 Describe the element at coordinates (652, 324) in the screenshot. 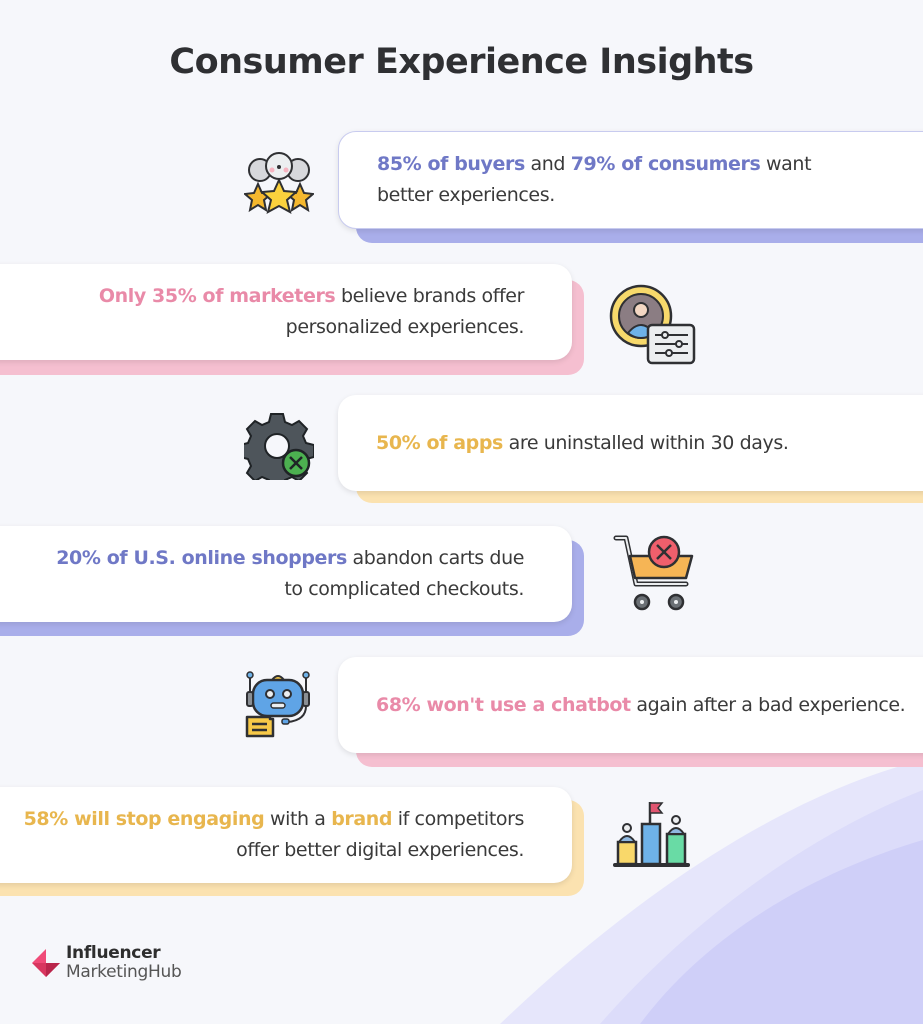

I see `personalization-profile-icon` at that location.